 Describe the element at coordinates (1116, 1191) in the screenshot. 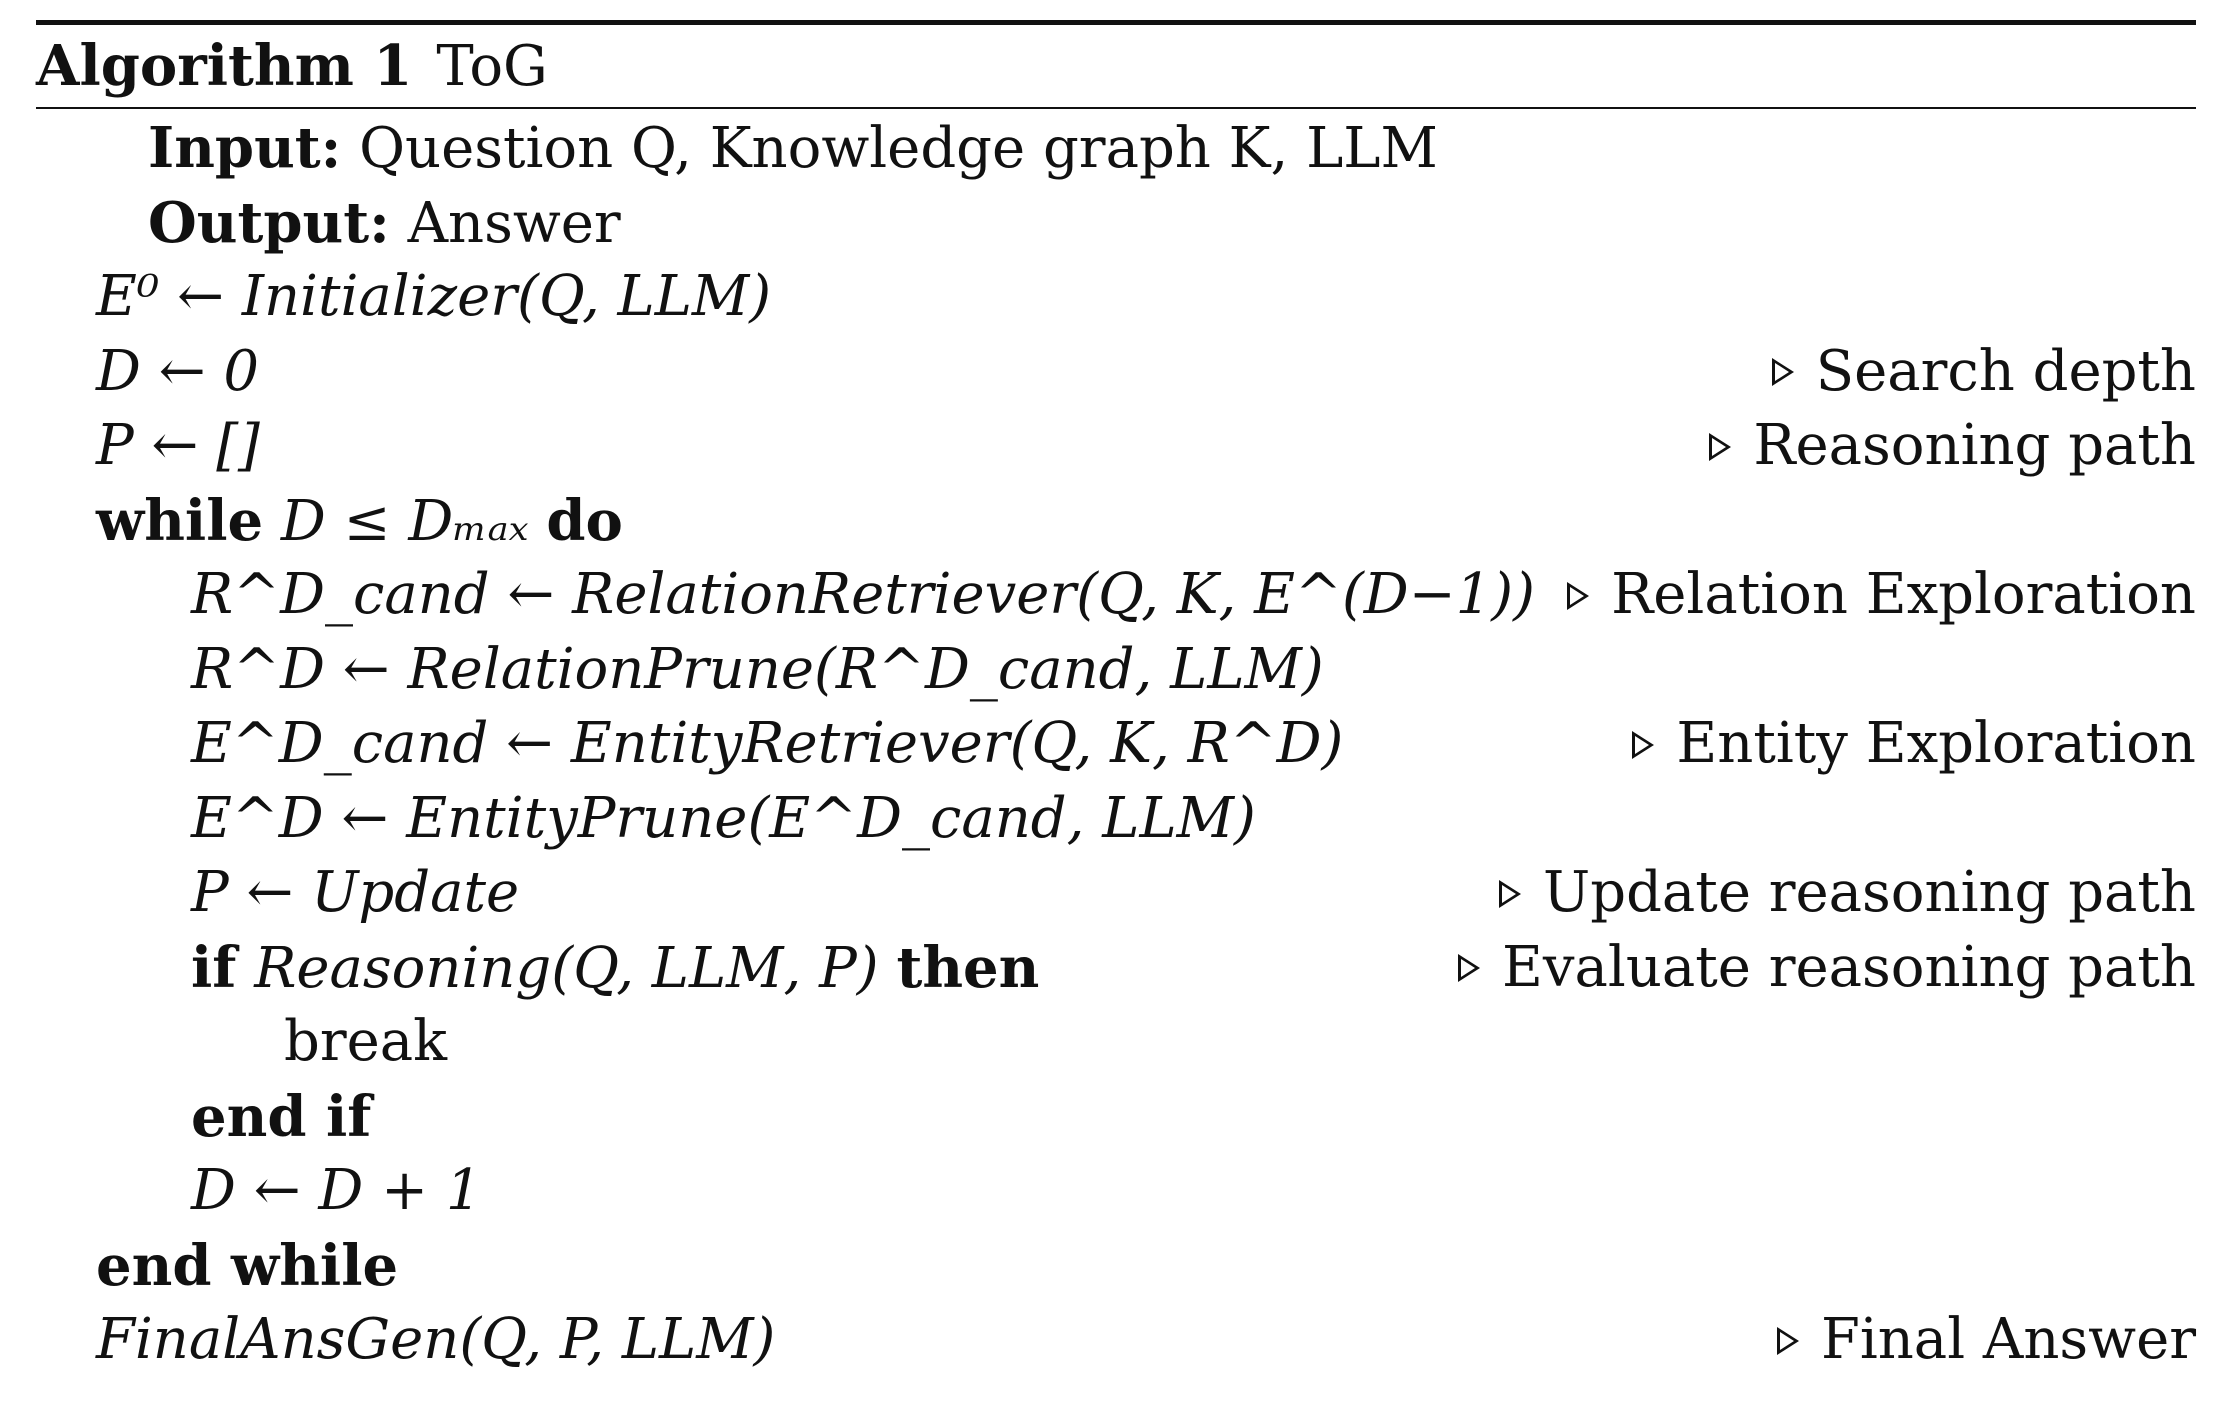

I see `line-depth-increment: D ← D + 1` at that location.